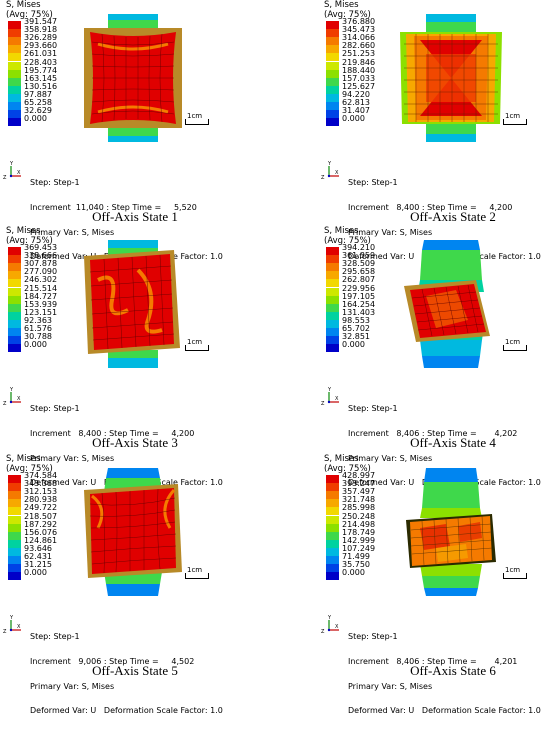 The image size is (550, 732). I want to click on legend-value: 251.253, so click(359, 54).